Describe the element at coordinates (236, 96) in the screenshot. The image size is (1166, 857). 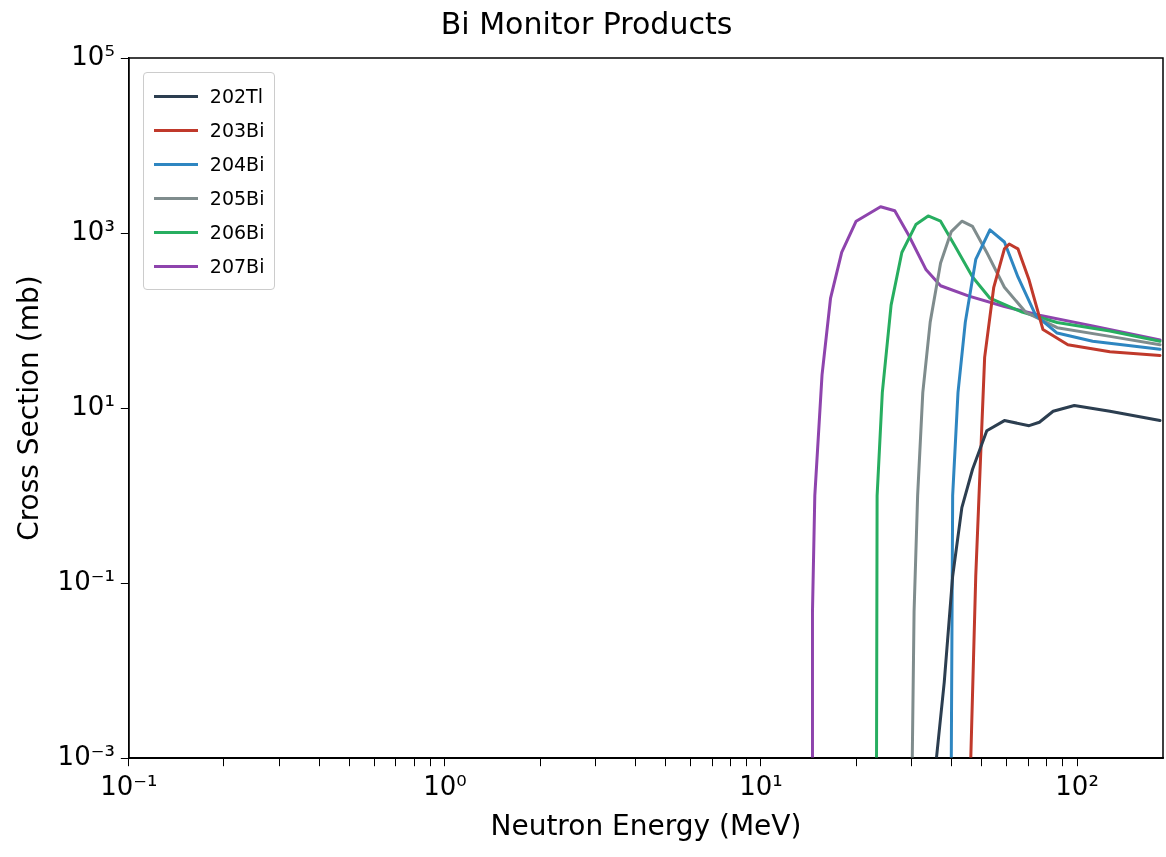
I see `legend-label: 202Tl` at that location.